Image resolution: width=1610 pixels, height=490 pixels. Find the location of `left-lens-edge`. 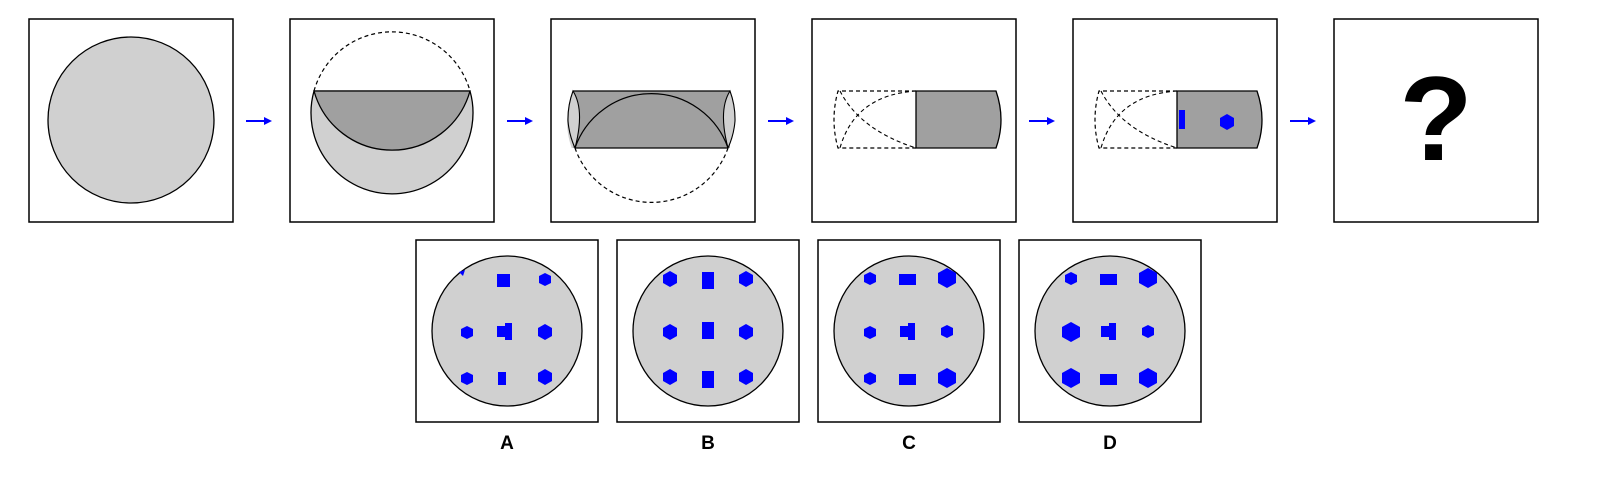

left-lens-edge is located at coordinates (574, 119).